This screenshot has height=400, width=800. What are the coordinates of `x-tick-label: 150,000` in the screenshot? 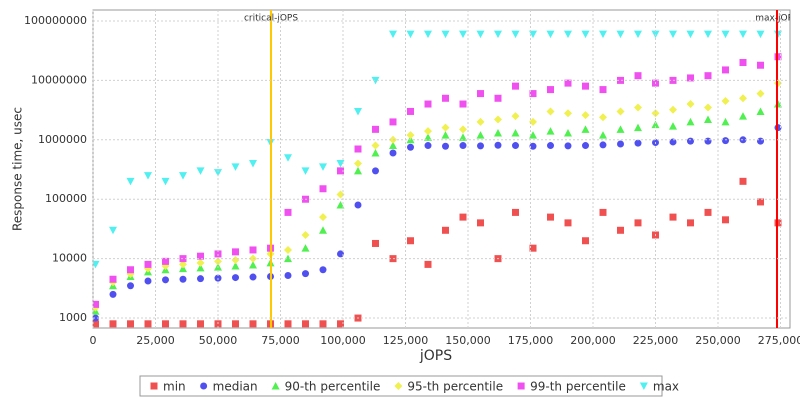 It's located at (468, 340).